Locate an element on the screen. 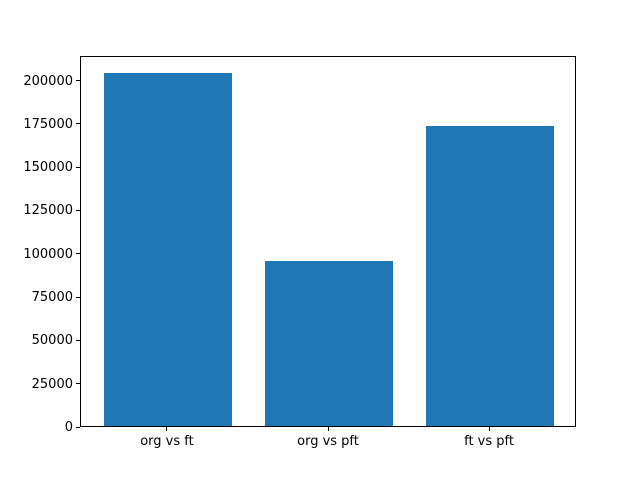  bar-org-vs-pft is located at coordinates (329, 343).